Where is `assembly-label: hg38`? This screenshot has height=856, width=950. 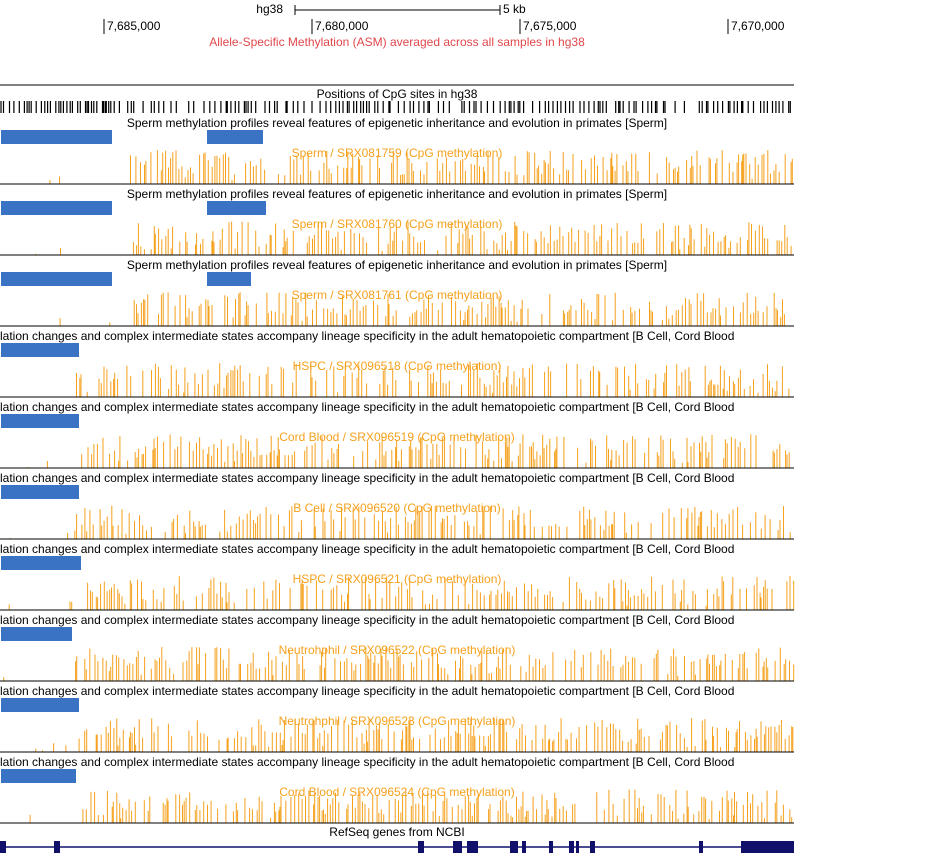 assembly-label: hg38 is located at coordinates (269, 9).